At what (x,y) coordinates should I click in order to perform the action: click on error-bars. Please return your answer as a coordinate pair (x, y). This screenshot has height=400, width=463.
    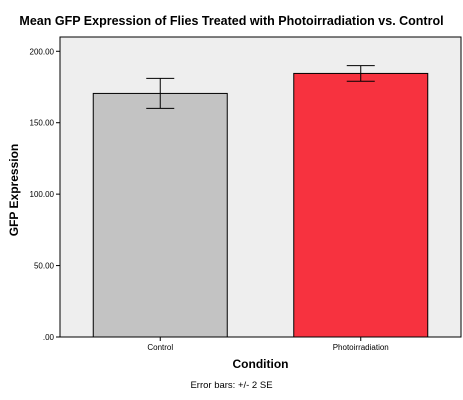
    Looking at the image, I should click on (260, 87).